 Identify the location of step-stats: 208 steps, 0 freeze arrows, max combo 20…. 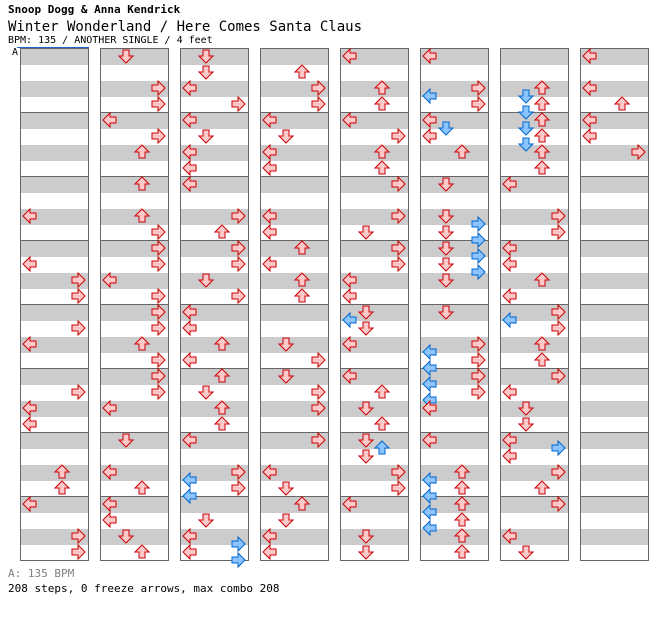
(144, 588).